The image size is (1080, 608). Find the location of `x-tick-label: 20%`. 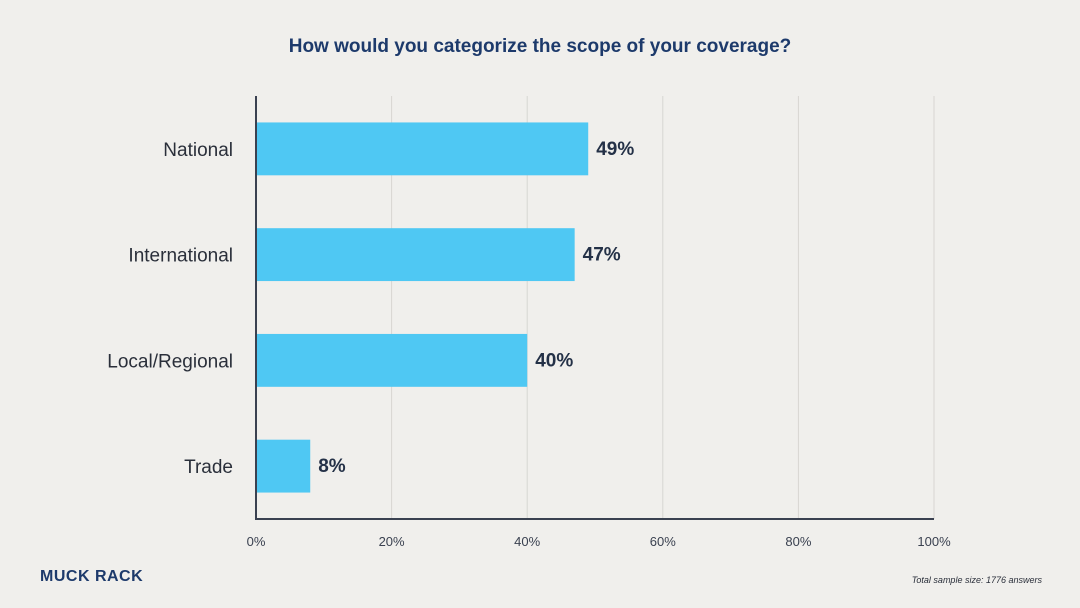

x-tick-label: 20% is located at coordinates (392, 541).